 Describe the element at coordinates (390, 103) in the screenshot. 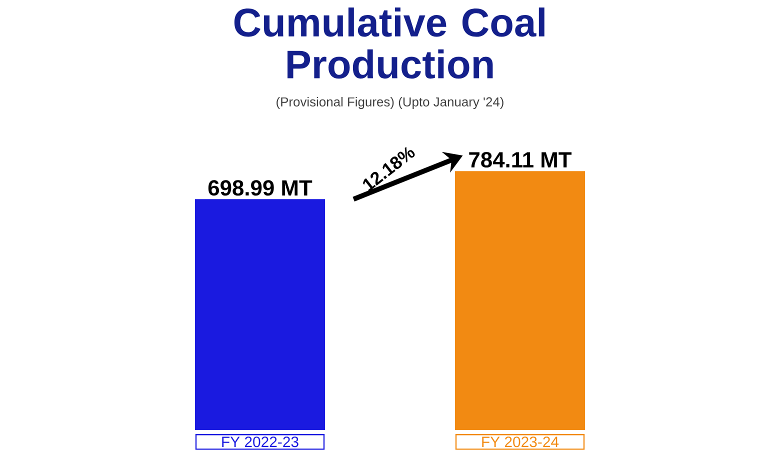

I see `chart-subtitle: (Provisional Figures) (Upto January '24)` at that location.